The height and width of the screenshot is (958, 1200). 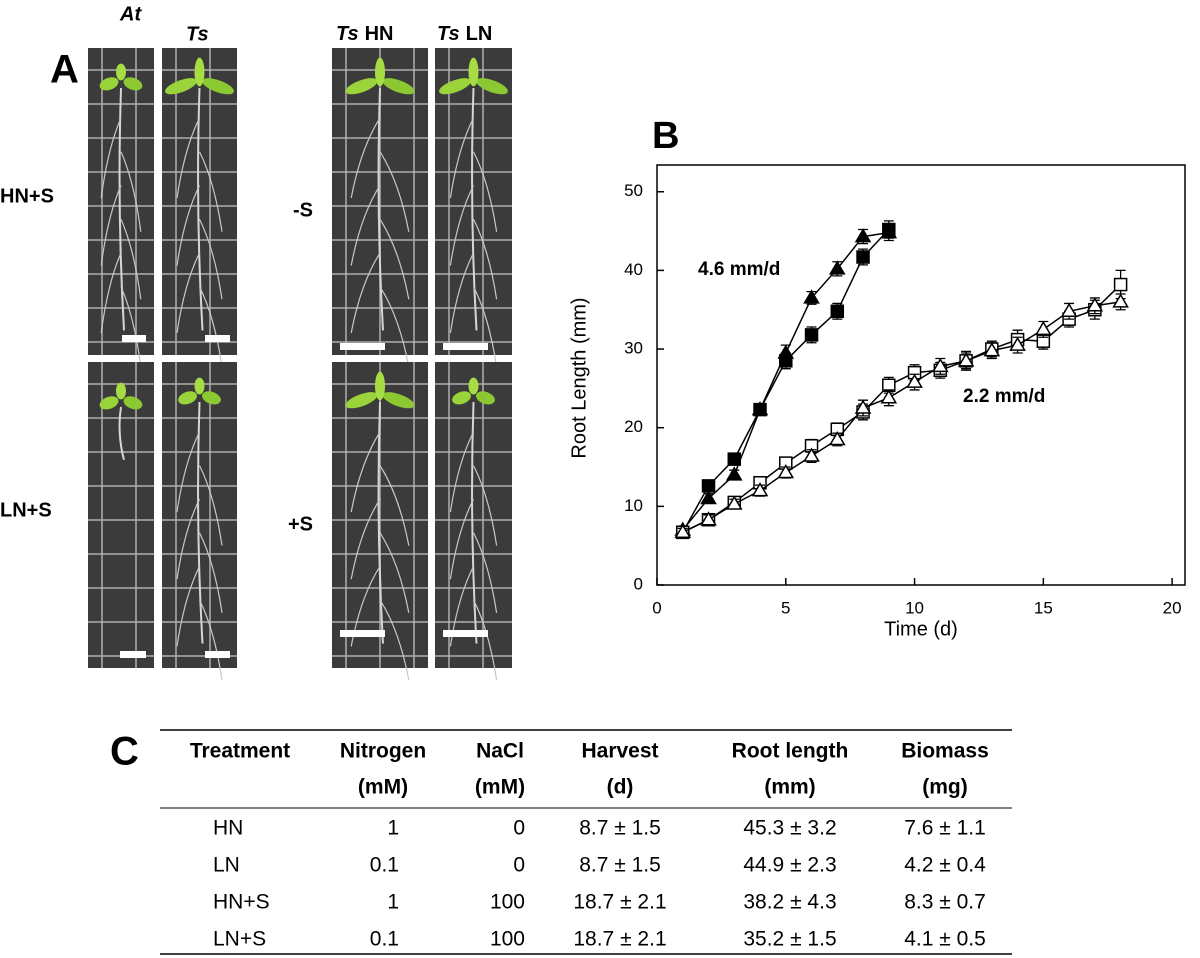 I want to click on y-tick-label: 0, so click(x=638, y=583).